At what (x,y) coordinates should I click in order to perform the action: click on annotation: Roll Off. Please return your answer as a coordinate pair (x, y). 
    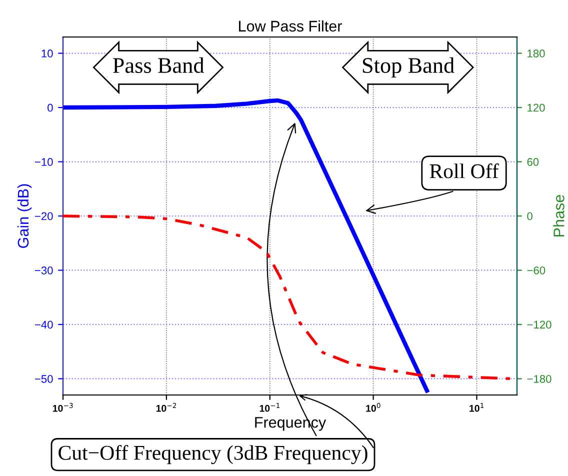
    Looking at the image, I should click on (464, 170).